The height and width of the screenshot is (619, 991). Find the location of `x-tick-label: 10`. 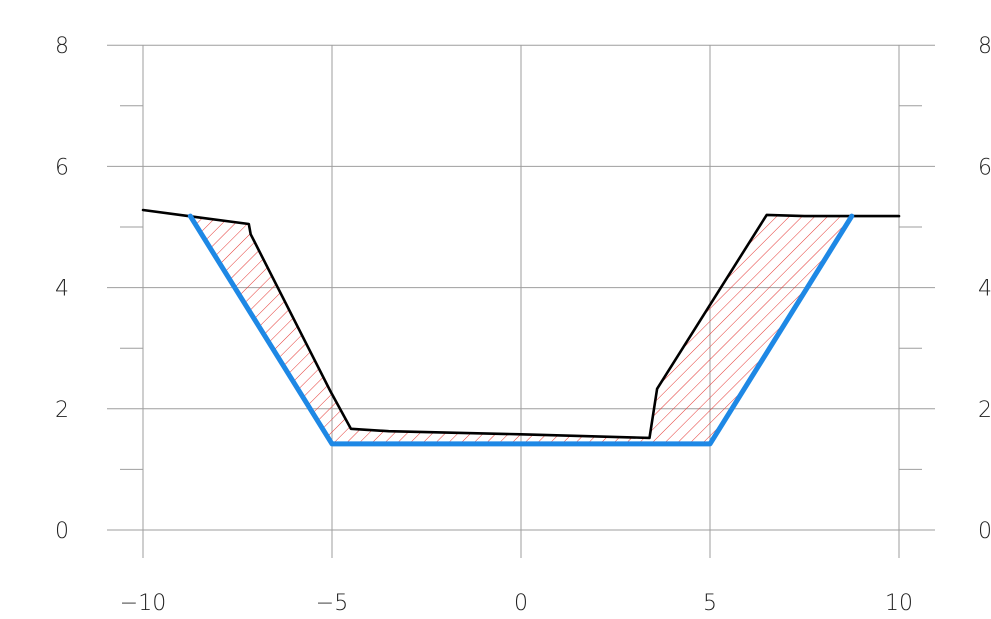

x-tick-label: 10 is located at coordinates (899, 603).